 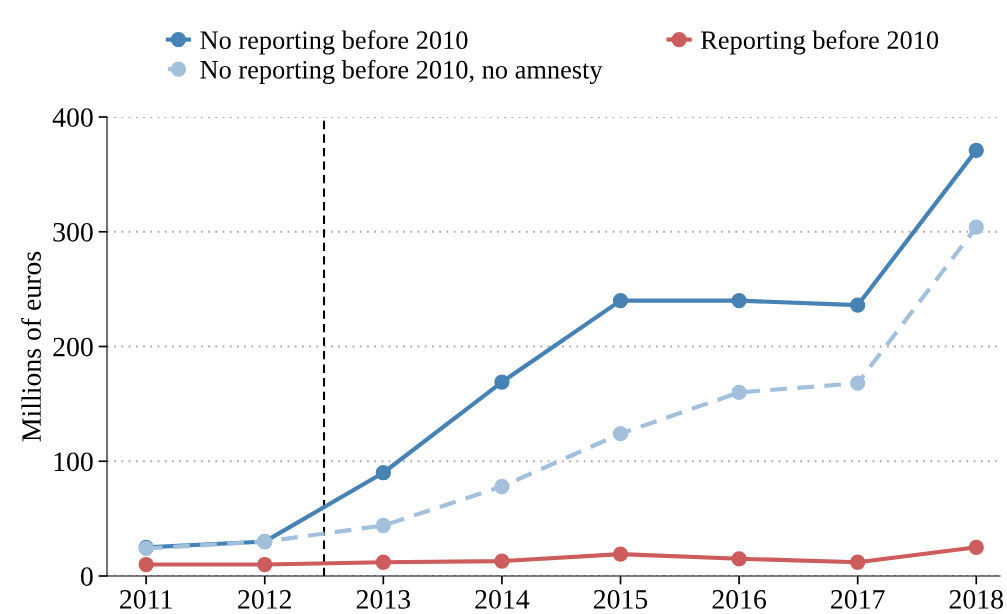 What do you see at coordinates (146, 599) in the screenshot?
I see `x-tick-label: 2011` at bounding box center [146, 599].